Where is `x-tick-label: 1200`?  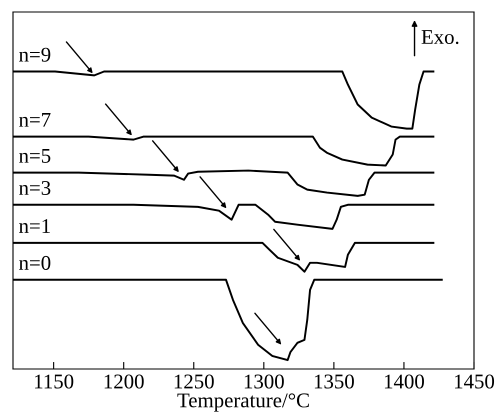
x-tick-label: 1200 is located at coordinates (124, 381).